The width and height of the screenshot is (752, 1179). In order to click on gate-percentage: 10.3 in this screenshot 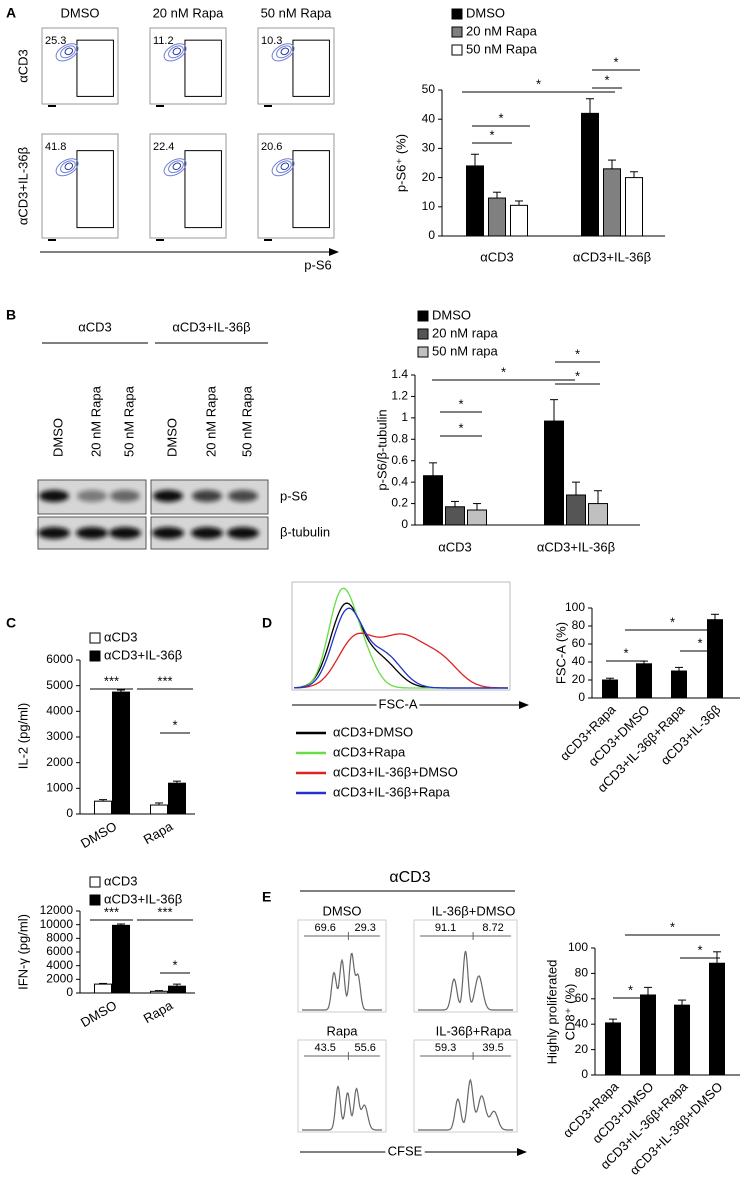, I will do `click(271, 41)`.